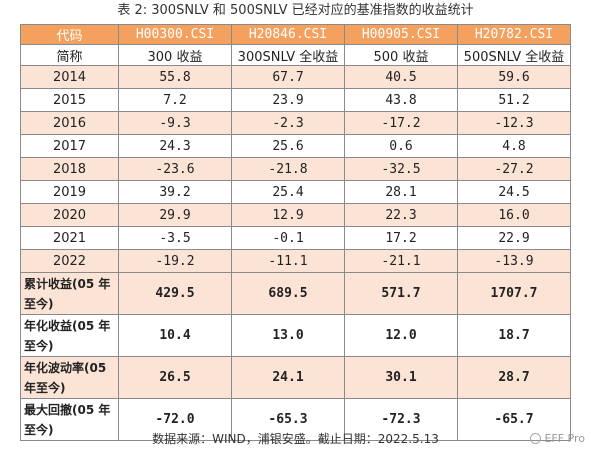 Image resolution: width=591 pixels, height=453 pixels. I want to click on value-cell: 0.6, so click(401, 146).